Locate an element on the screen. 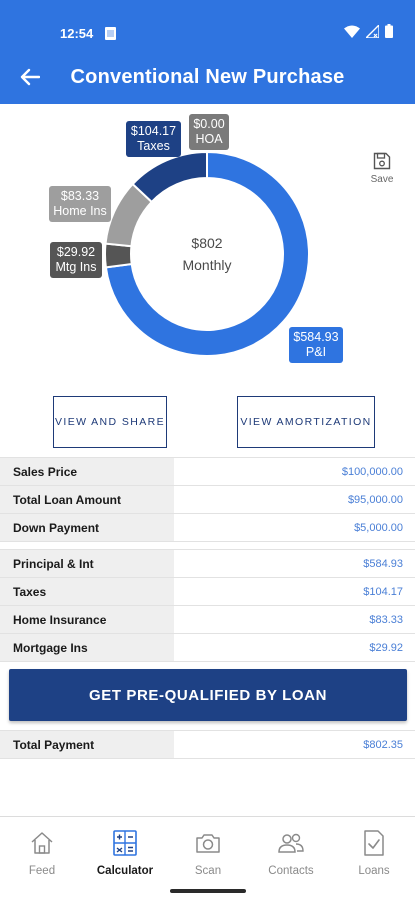 Image resolution: width=415 pixels, height=900 pixels. slice-name-pi: P&I is located at coordinates (316, 352).